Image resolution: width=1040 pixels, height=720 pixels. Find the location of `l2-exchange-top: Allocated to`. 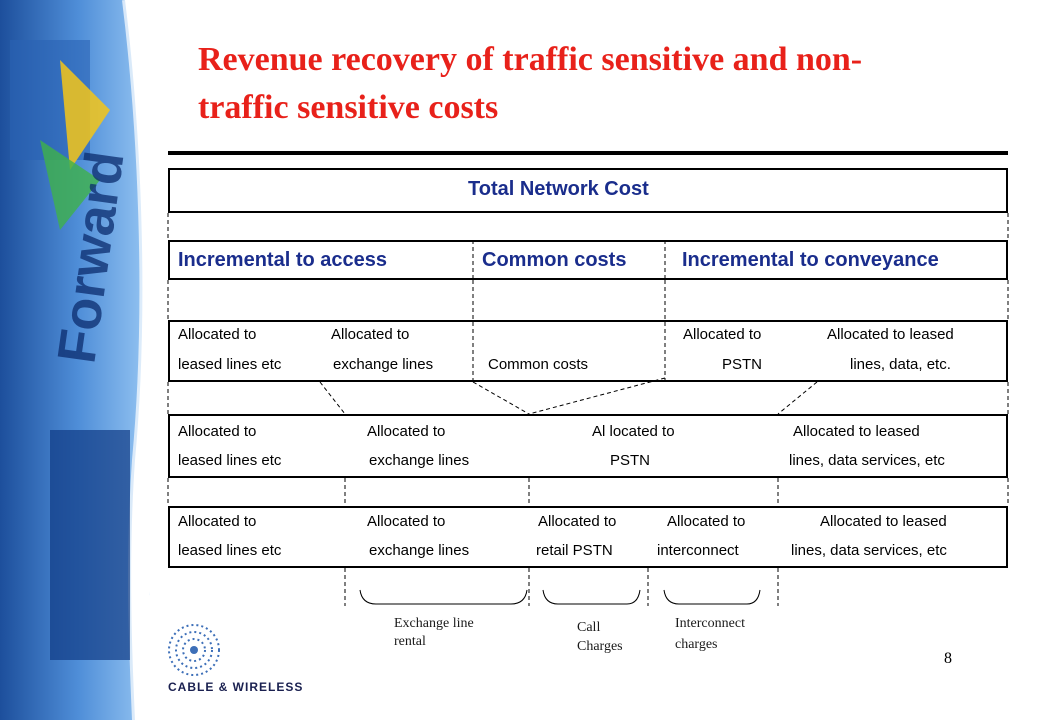

l2-exchange-top: Allocated to is located at coordinates (370, 334).